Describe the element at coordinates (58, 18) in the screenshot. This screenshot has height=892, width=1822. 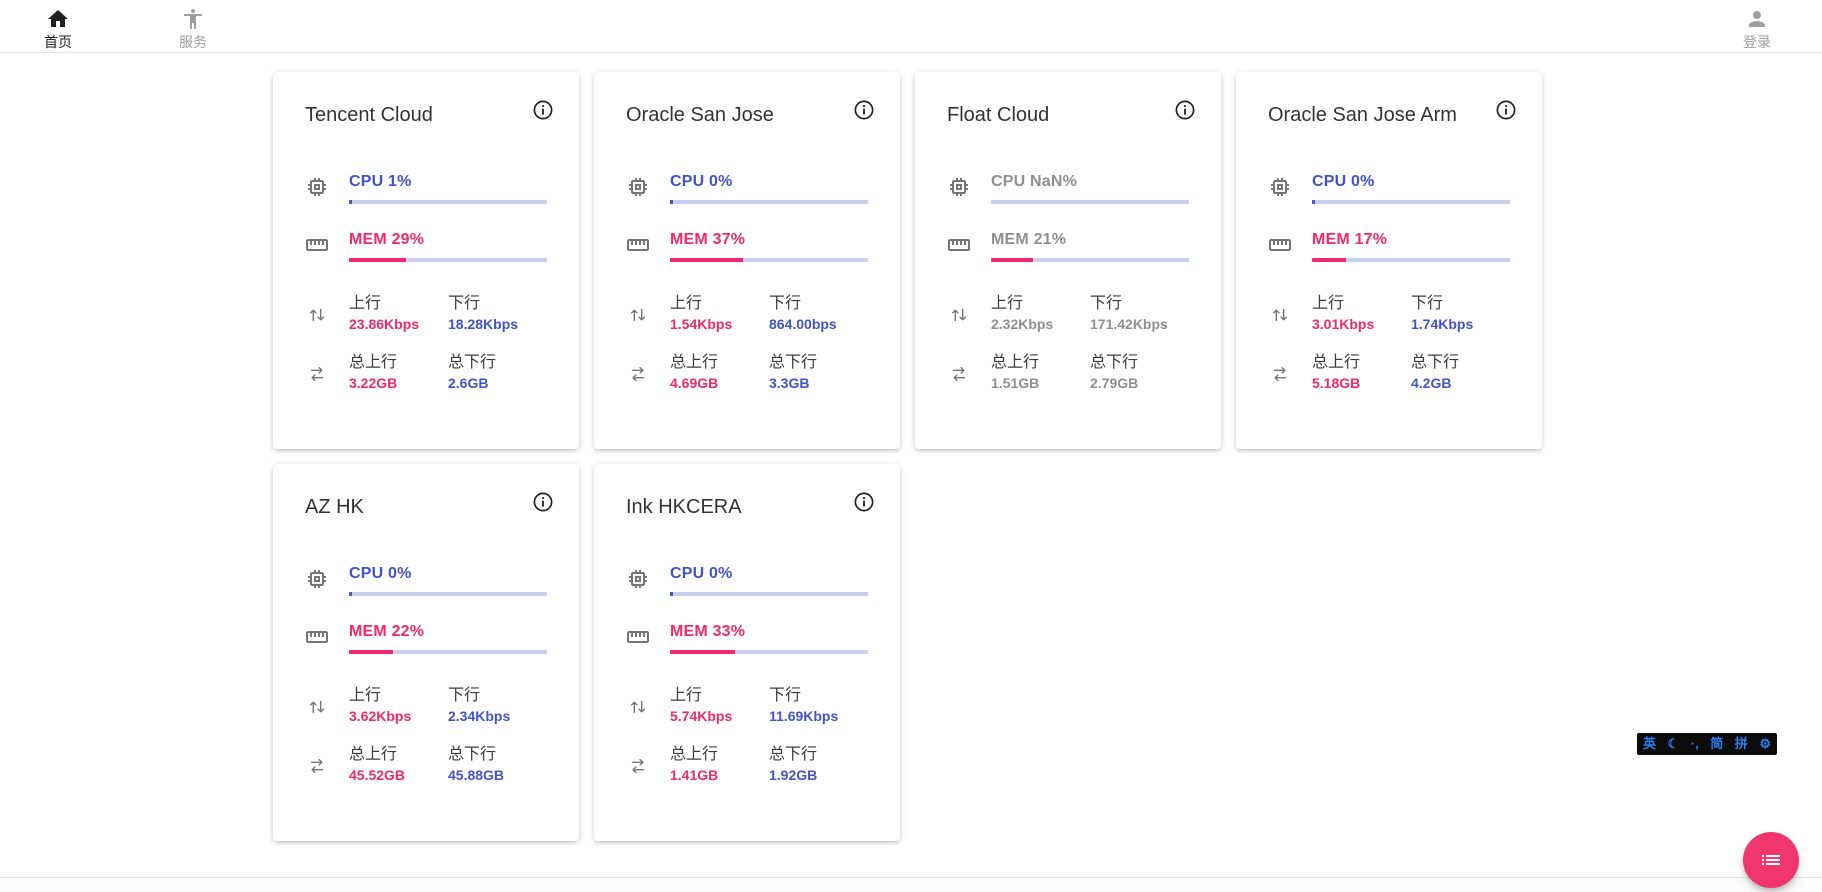
I see `home-icon` at that location.